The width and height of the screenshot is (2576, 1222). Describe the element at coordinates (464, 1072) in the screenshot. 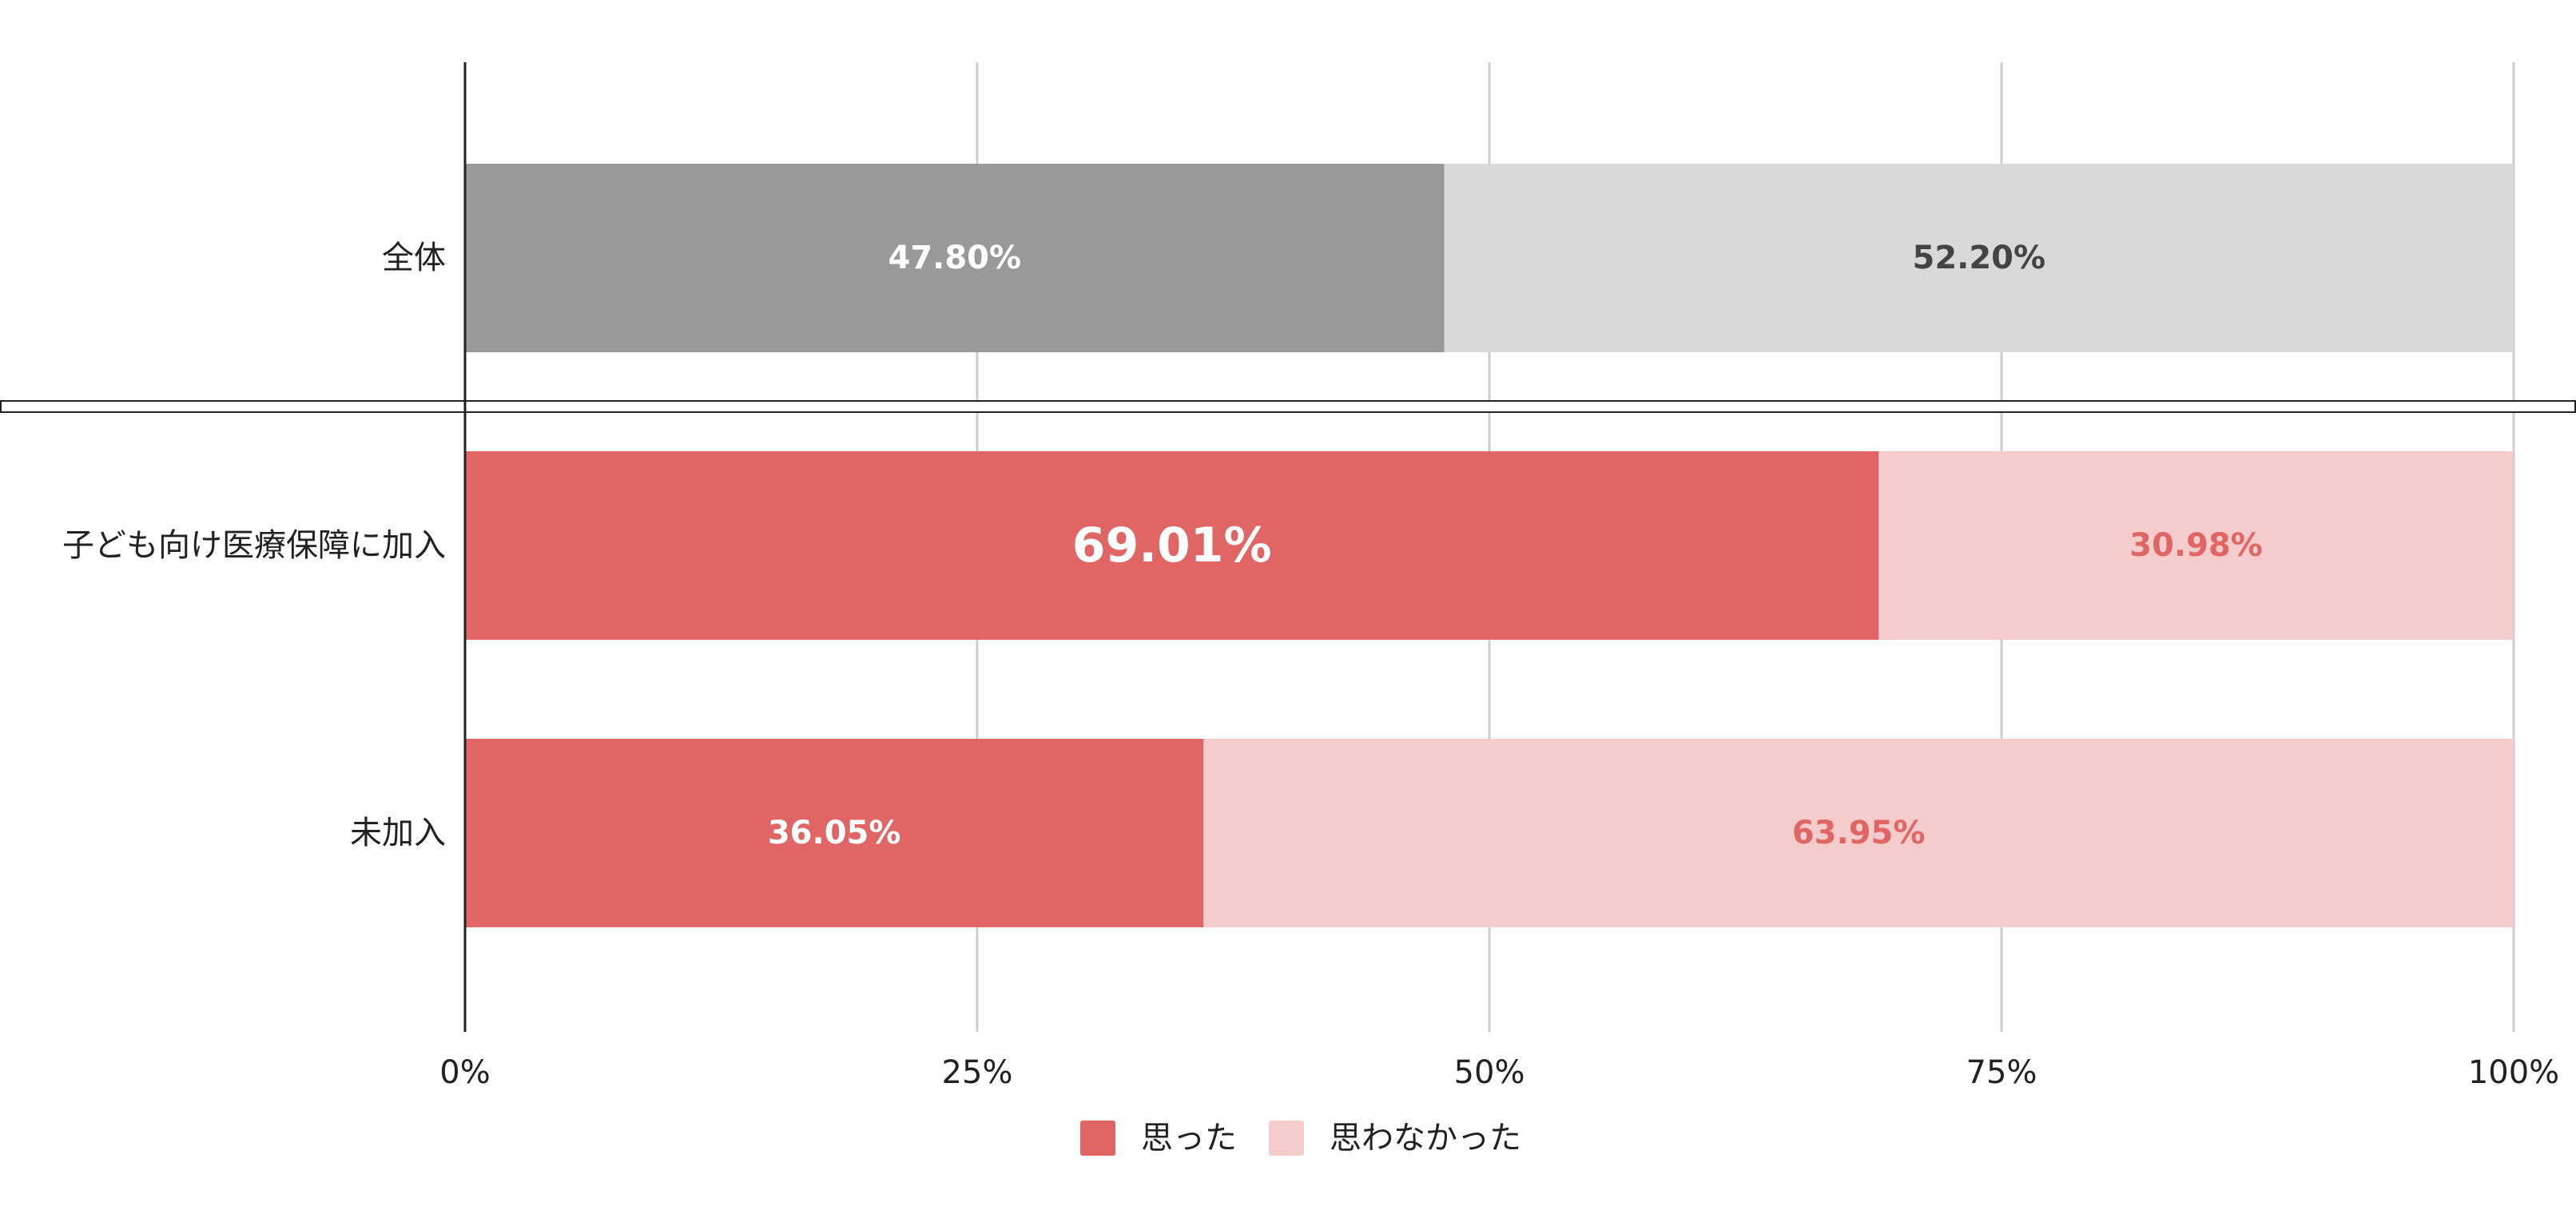

I see `x-tick-label: 0%` at that location.